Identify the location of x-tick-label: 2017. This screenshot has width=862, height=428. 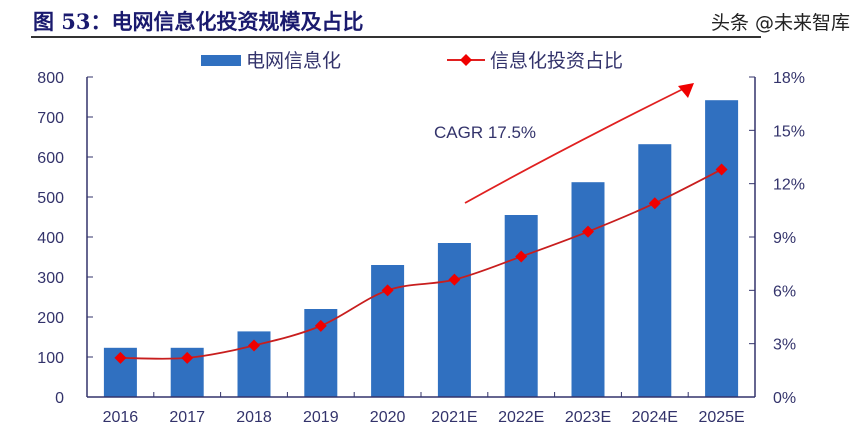
(187, 417).